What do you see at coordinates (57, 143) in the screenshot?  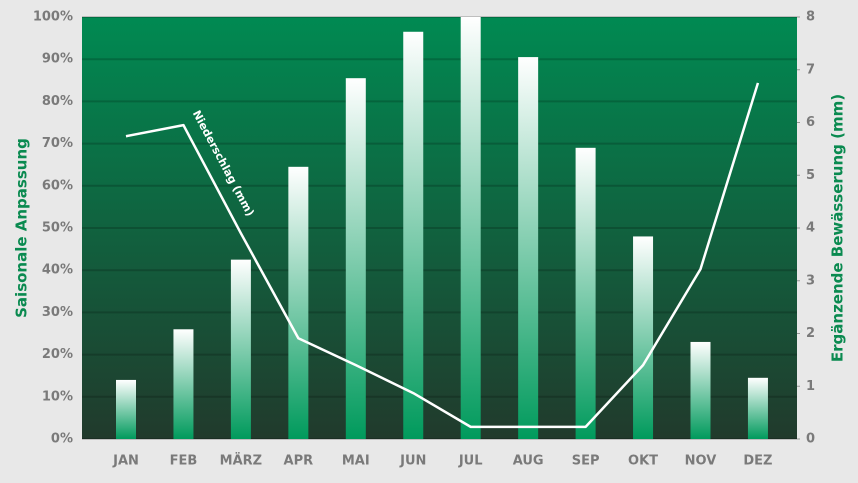 I see `y-tick-label: 70%` at bounding box center [57, 143].